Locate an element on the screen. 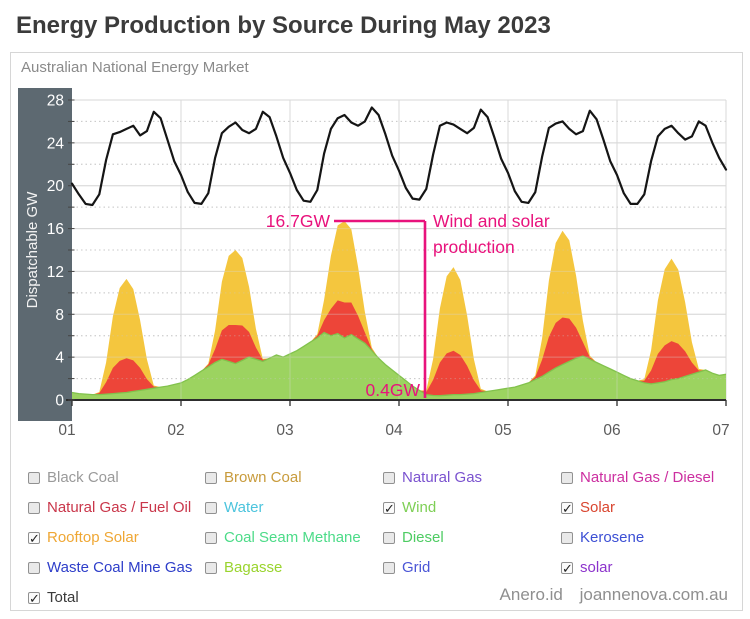  y-tick-label: 8 is located at coordinates (59, 315).